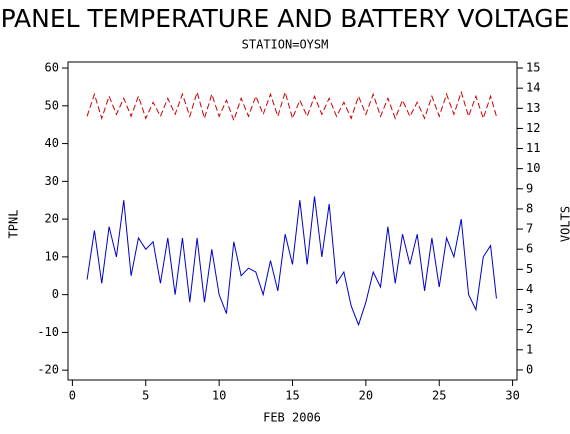 The width and height of the screenshot is (570, 434). What do you see at coordinates (55, 294) in the screenshot?
I see `y-tick-label: 0` at bounding box center [55, 294].